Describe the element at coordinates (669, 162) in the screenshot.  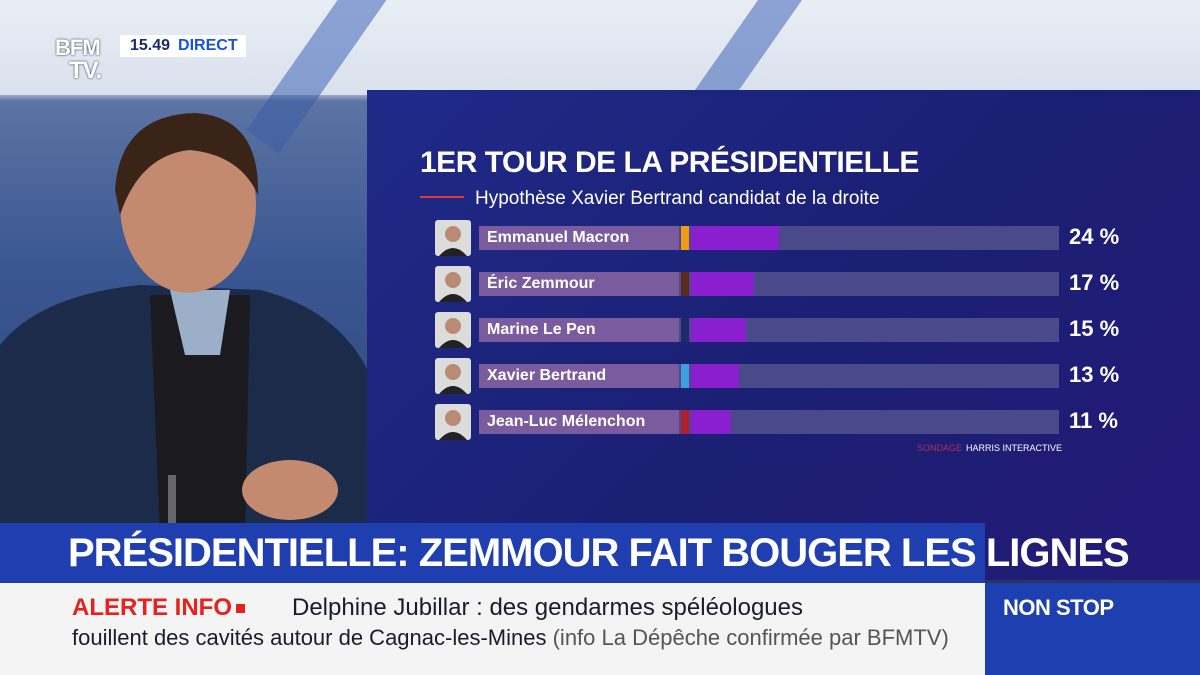
I see `chart-title: 1ER TOUR DE LA PRÉSIDENTIELLE` at that location.